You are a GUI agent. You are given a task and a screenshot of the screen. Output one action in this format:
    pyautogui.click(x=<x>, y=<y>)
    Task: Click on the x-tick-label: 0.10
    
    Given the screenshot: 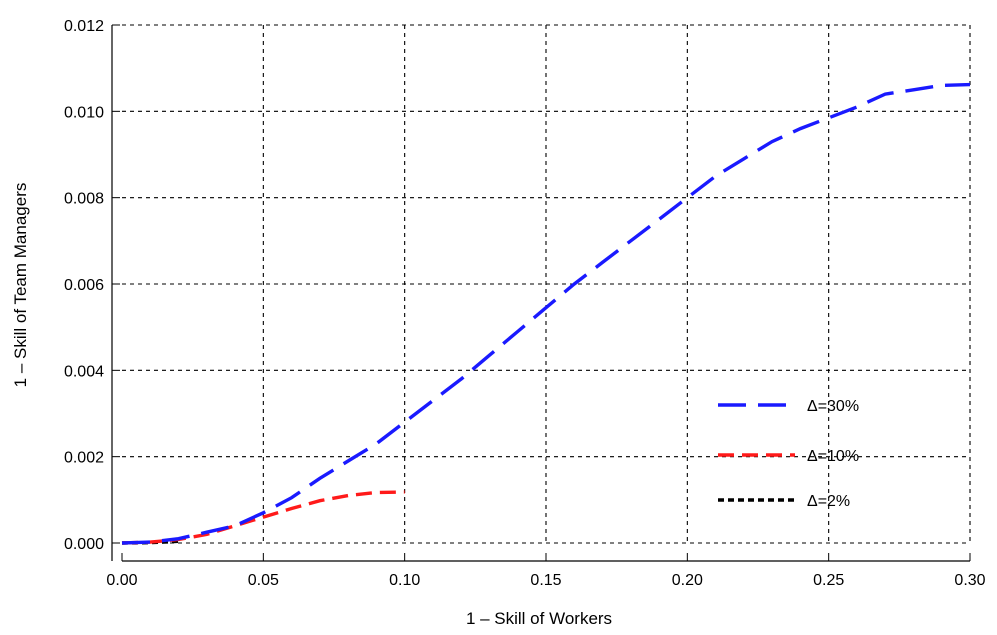 What is the action you would take?
    pyautogui.click(x=404, y=580)
    